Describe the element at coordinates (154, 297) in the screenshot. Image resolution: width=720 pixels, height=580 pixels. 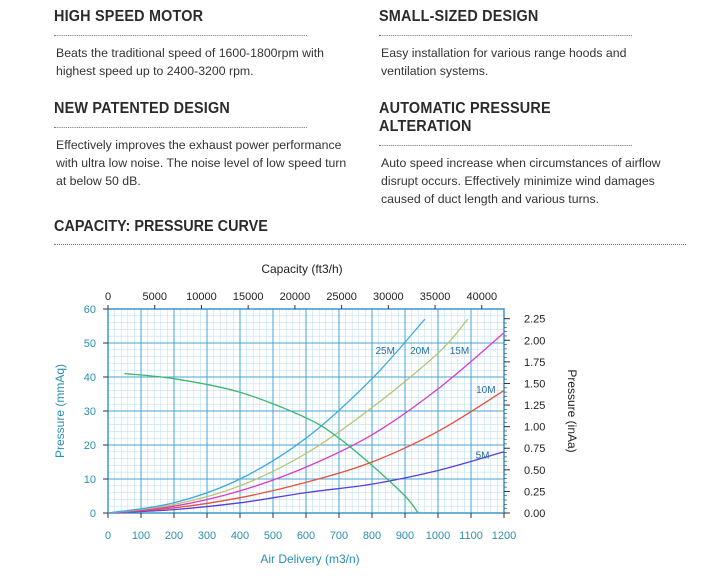
I see `top-tick-label: 5000` at that location.